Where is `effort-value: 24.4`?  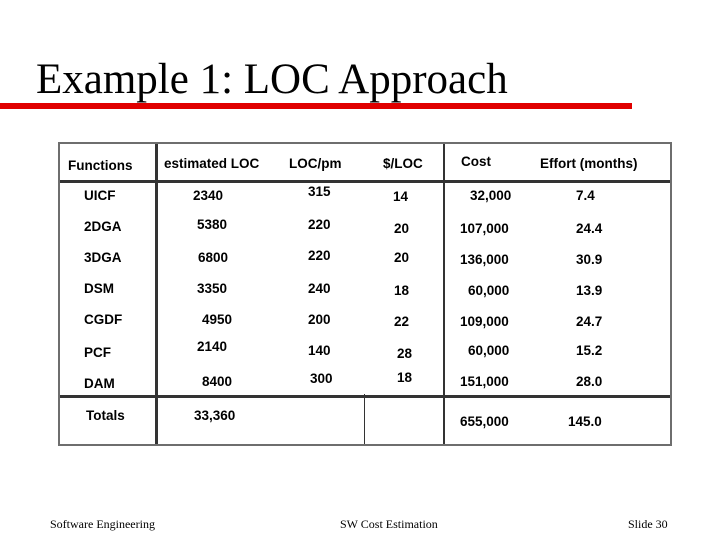 effort-value: 24.4 is located at coordinates (589, 228).